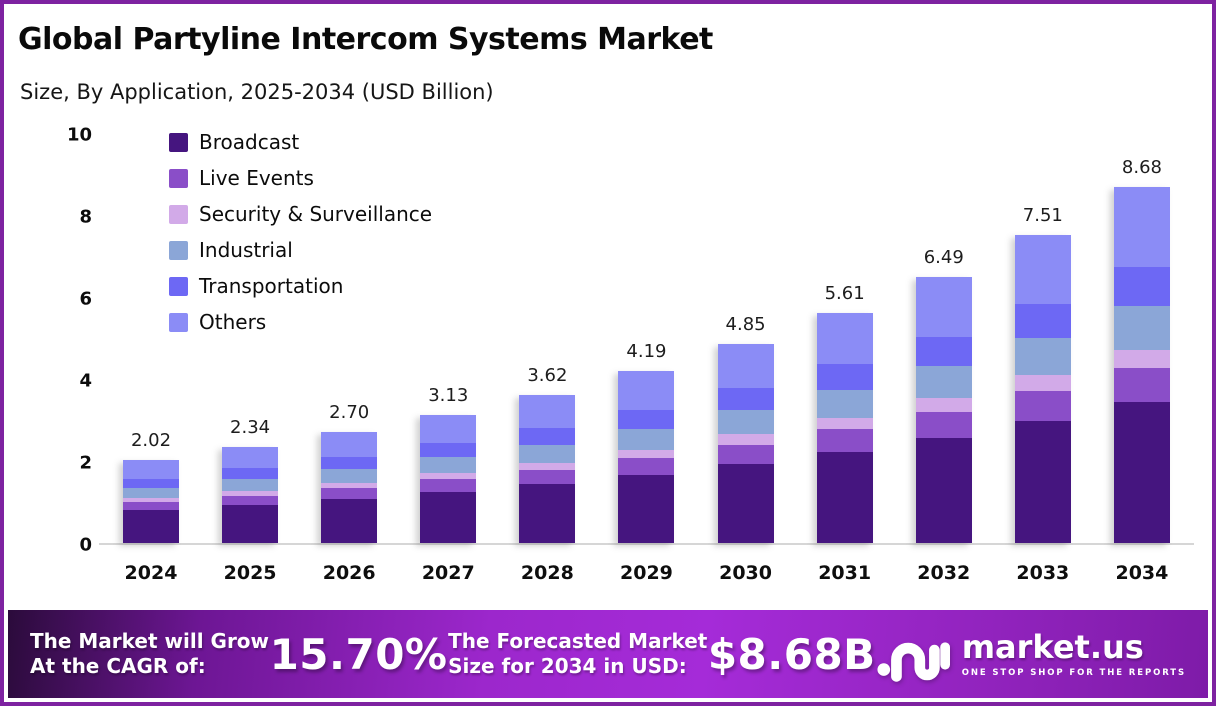 The height and width of the screenshot is (706, 1216). I want to click on y-tick-label: 6, so click(85, 299).